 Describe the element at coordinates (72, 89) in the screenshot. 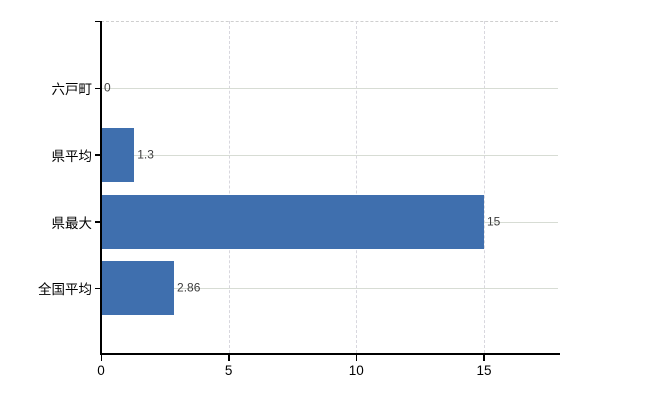

I see `category-label: 六戸町` at that location.